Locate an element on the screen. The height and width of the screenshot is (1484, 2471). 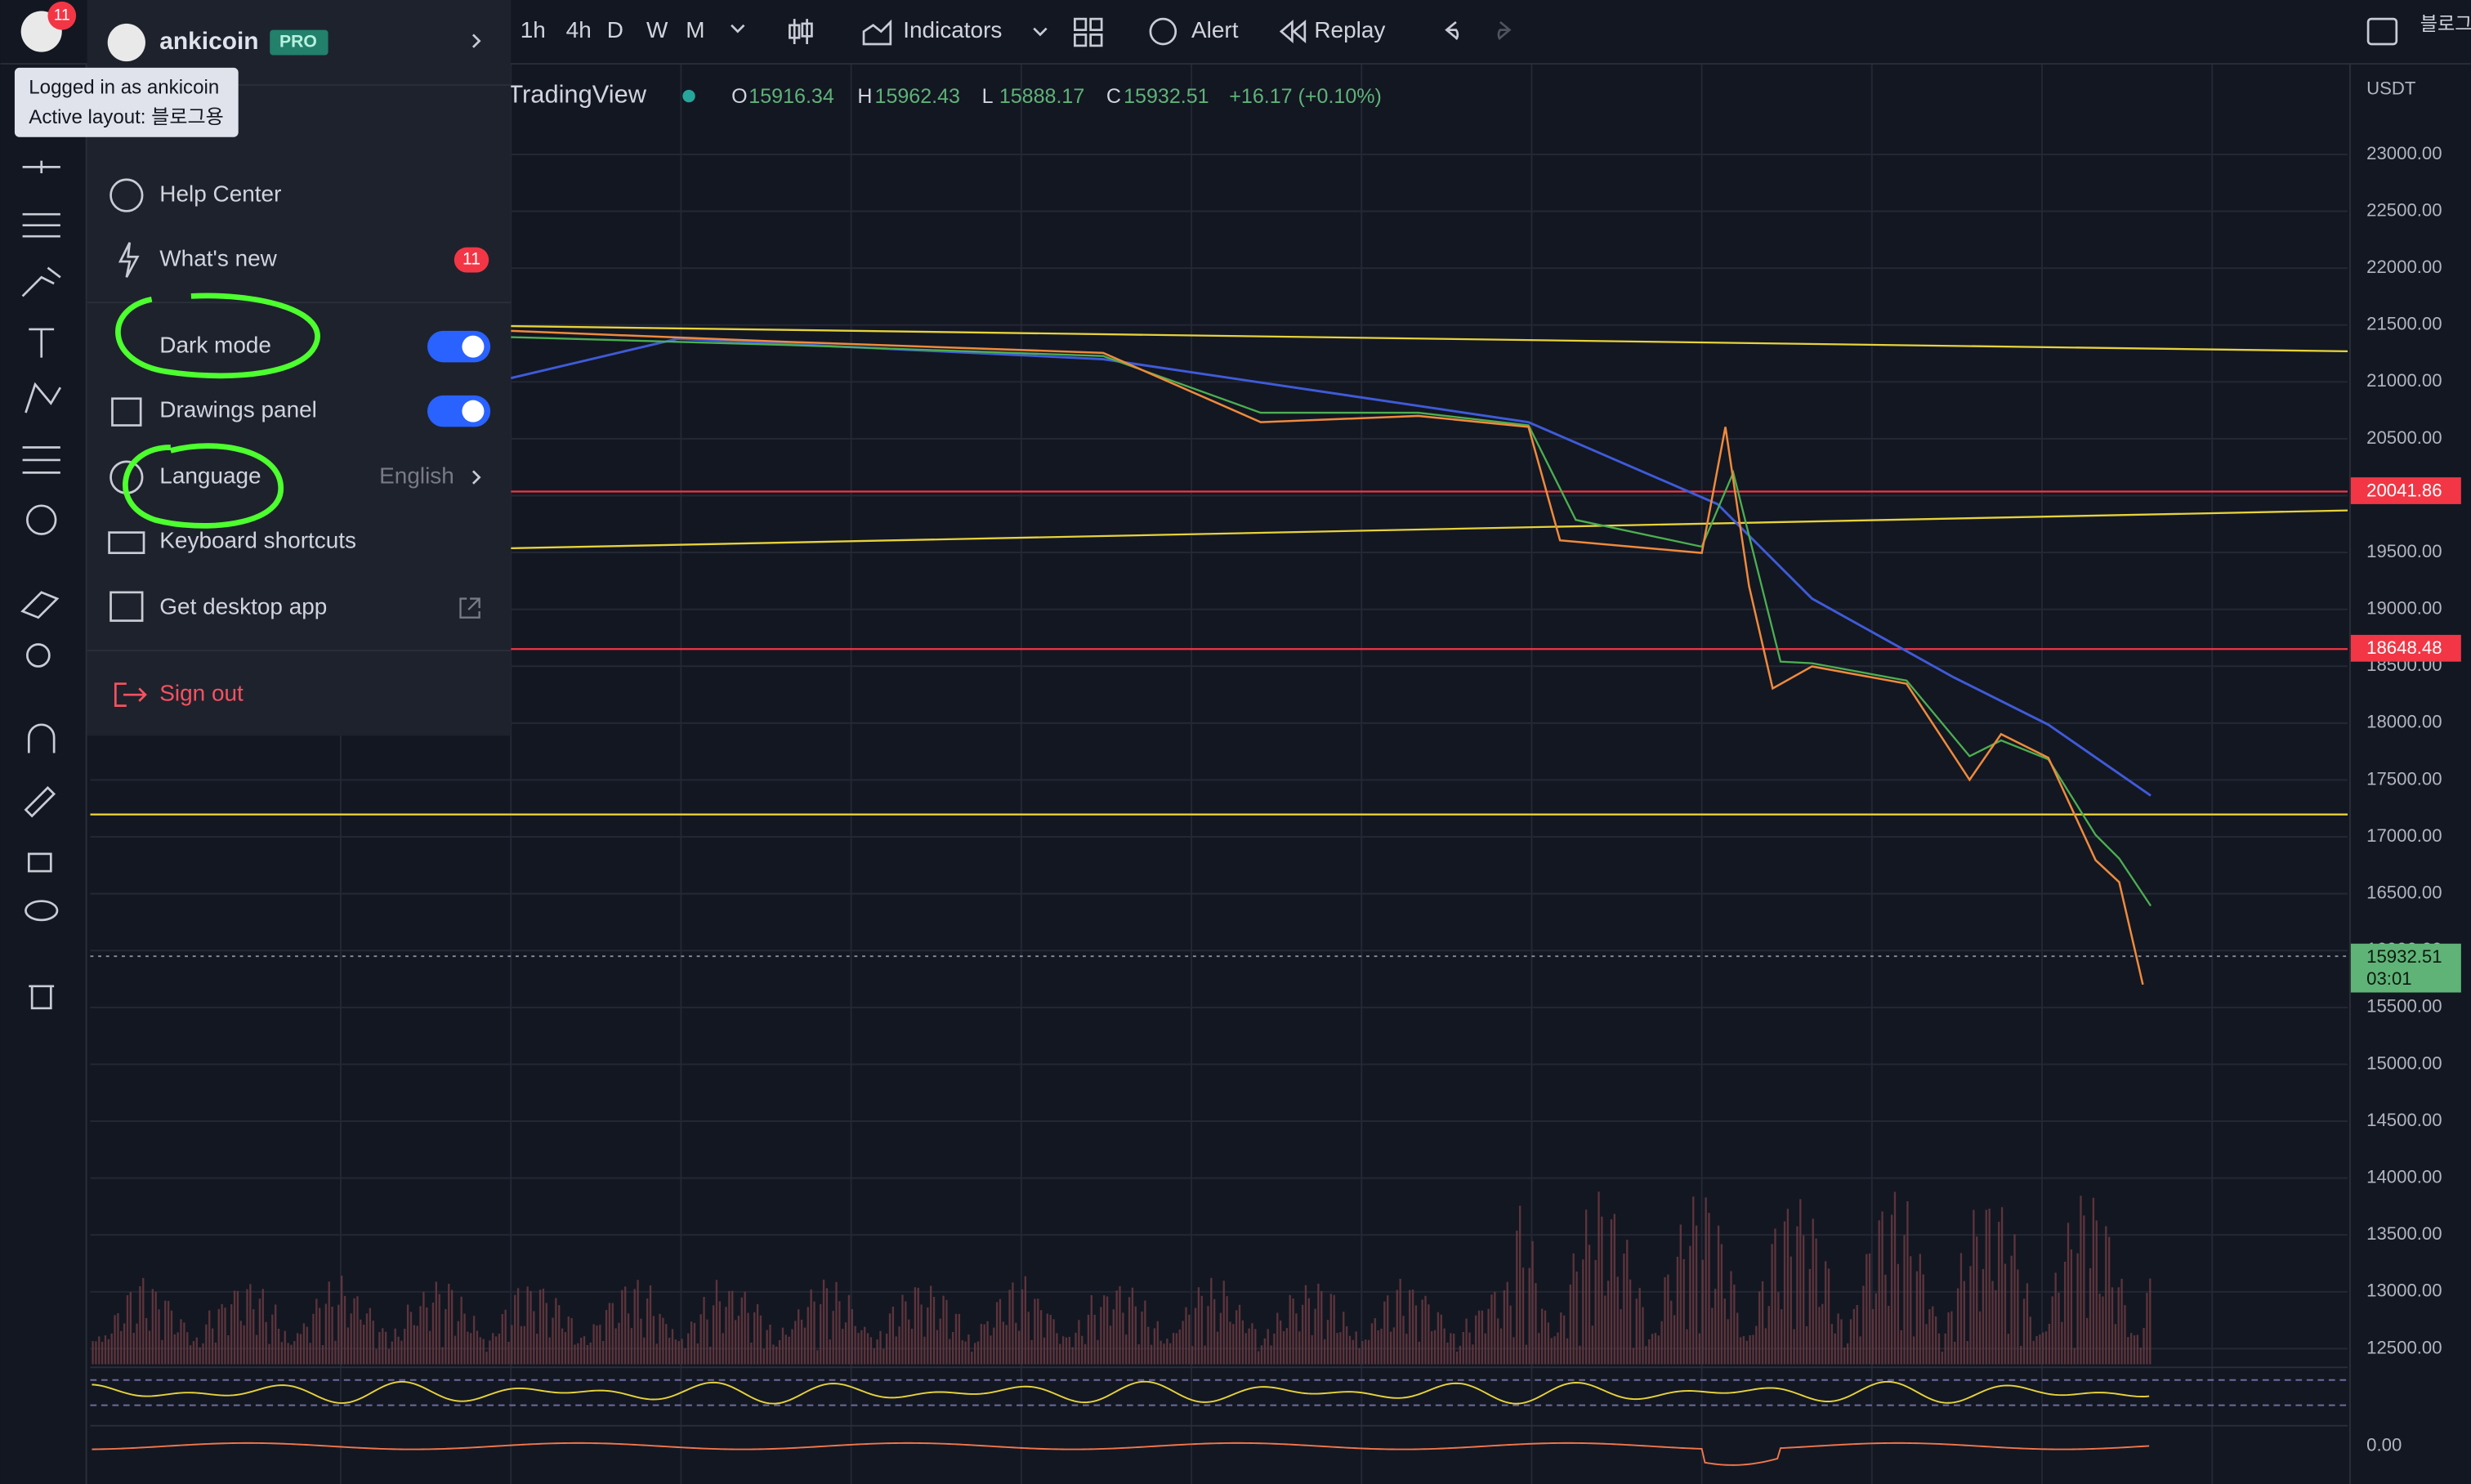
menu-item: Drawings panel is located at coordinates (238, 409).